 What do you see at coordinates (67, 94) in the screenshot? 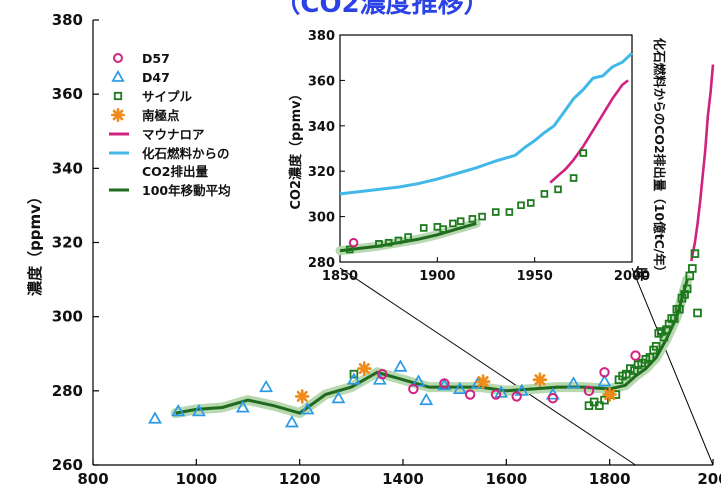
I see `y-tick-label: 360` at bounding box center [67, 94].